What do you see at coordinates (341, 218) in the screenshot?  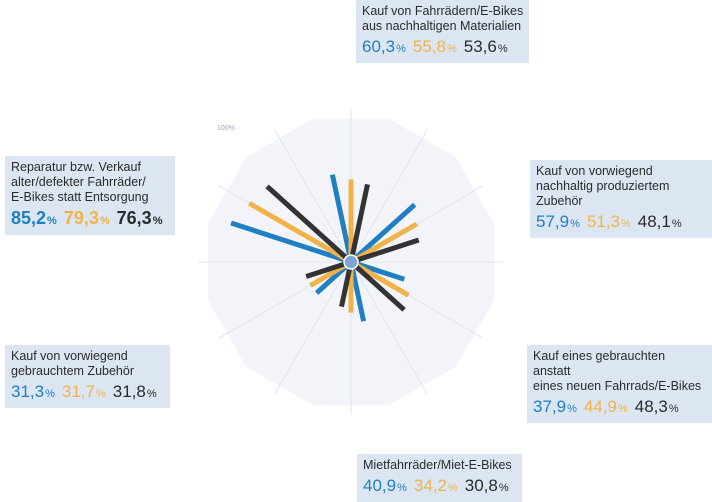 I see `bar-cat0-series0` at bounding box center [341, 218].